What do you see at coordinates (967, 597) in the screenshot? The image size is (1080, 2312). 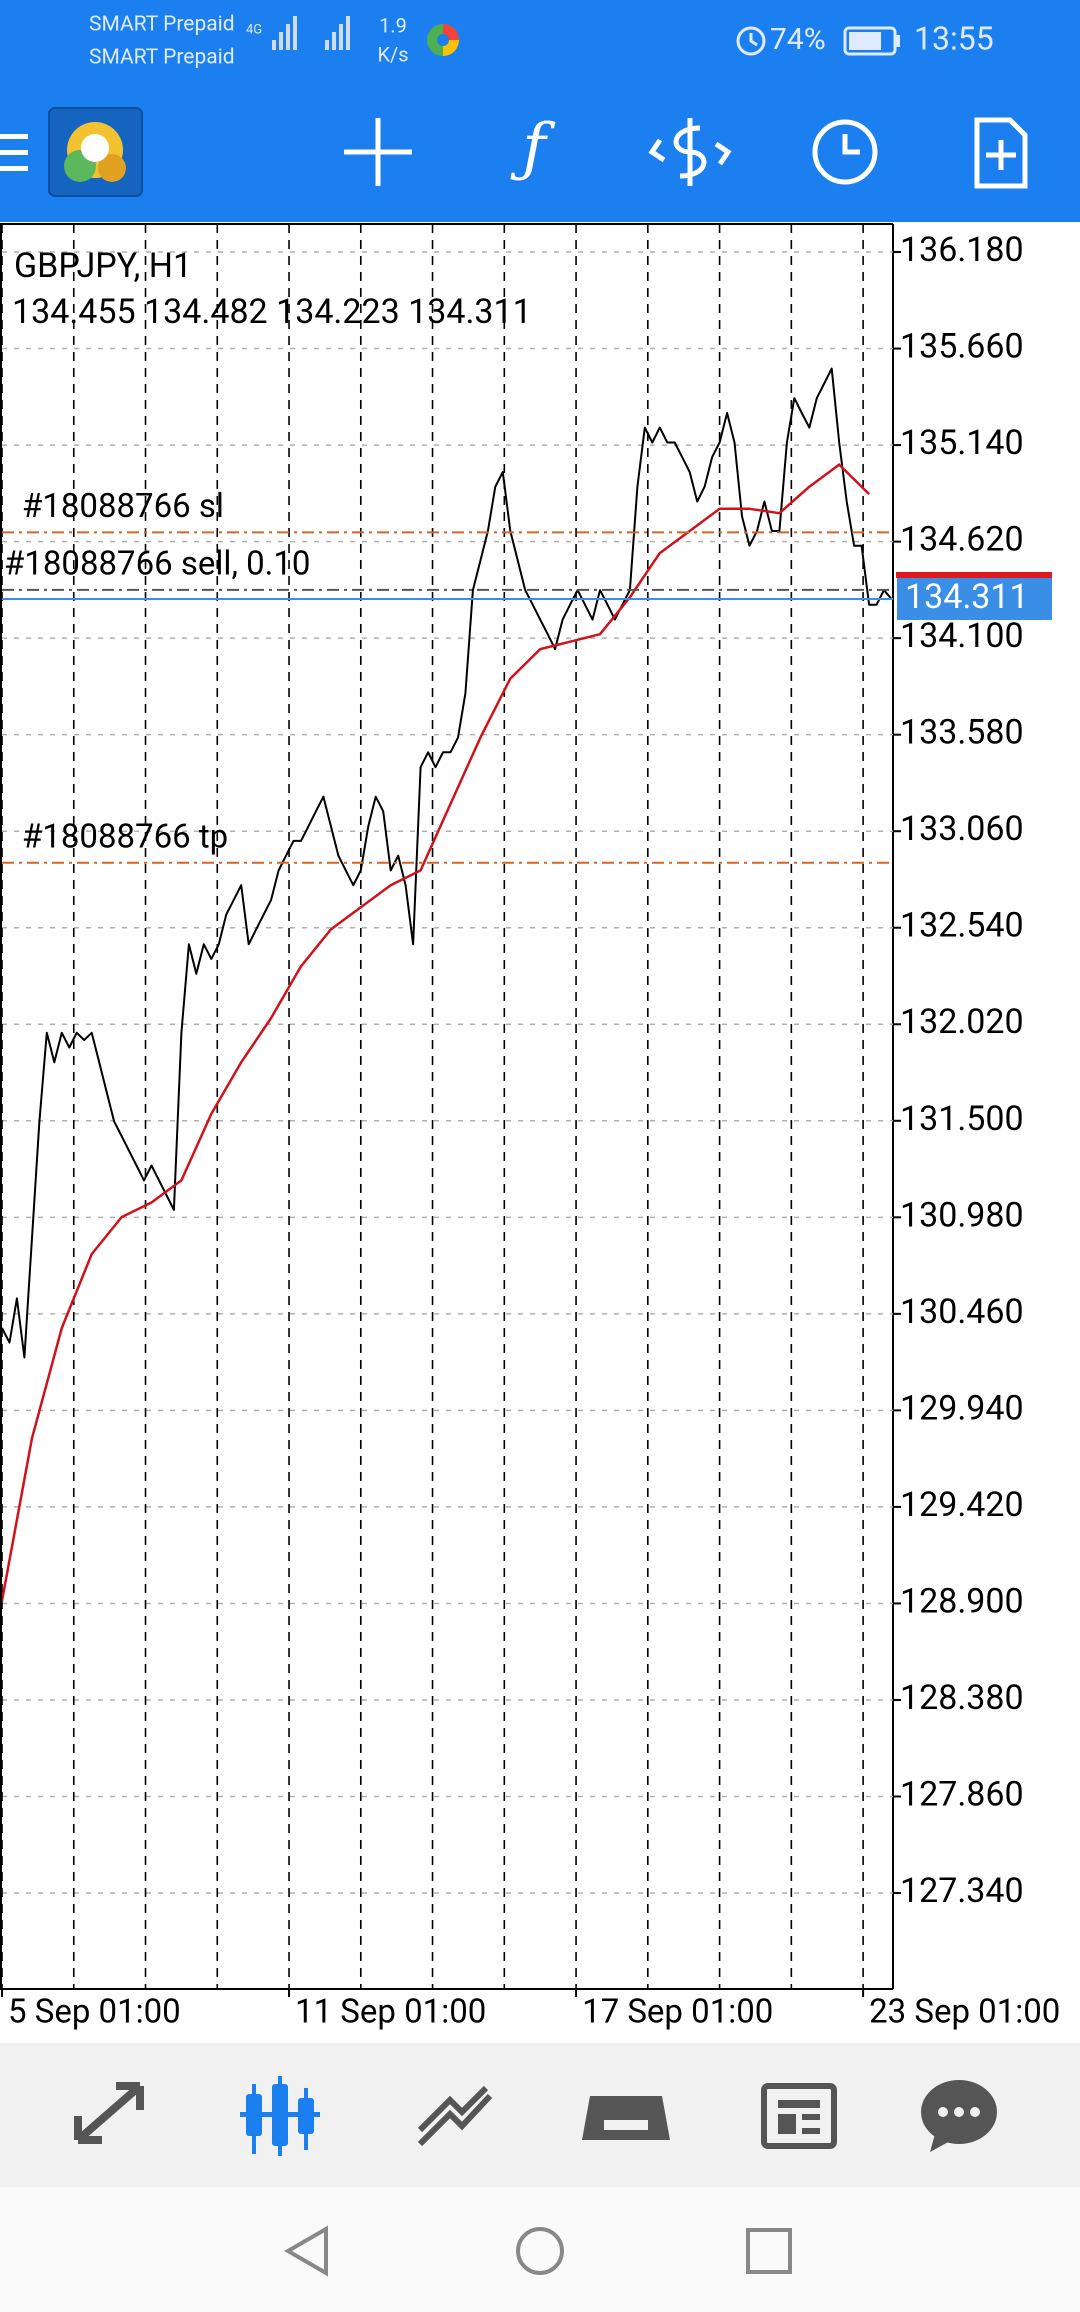 I see `bid-price-label: 134.311` at bounding box center [967, 597].